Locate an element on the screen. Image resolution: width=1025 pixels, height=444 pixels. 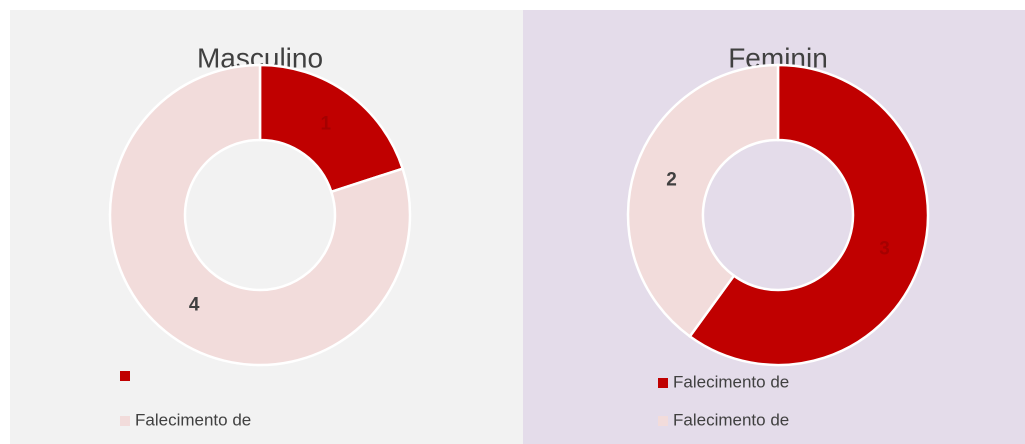
data-label: 1 is located at coordinates (326, 123).